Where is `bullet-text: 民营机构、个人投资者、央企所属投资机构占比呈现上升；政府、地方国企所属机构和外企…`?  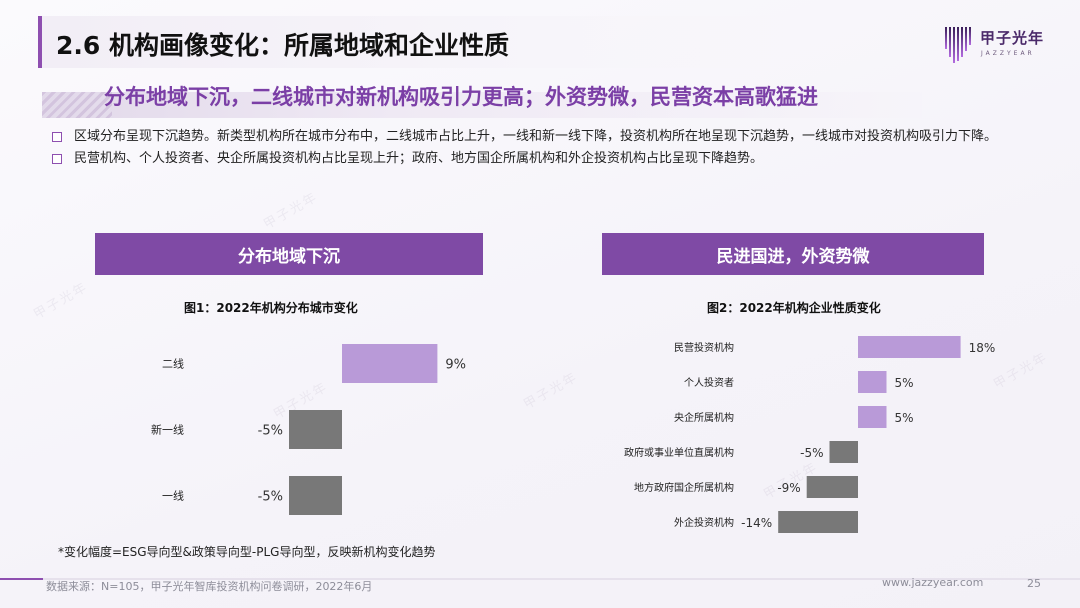 bullet-text: 民营机构、个人投资者、央企所属投资机构占比呈现上升；政府、地方国企所属机构和外企… is located at coordinates (419, 158).